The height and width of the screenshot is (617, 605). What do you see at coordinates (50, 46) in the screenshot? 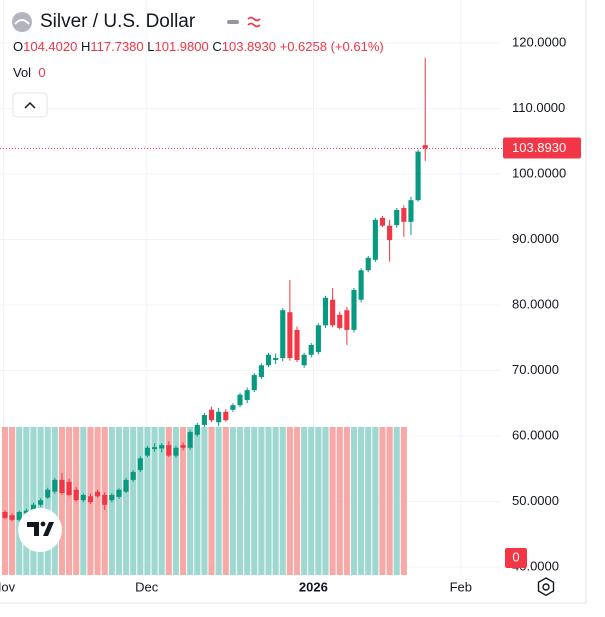
I see `open-value: 104.4020` at bounding box center [50, 46].